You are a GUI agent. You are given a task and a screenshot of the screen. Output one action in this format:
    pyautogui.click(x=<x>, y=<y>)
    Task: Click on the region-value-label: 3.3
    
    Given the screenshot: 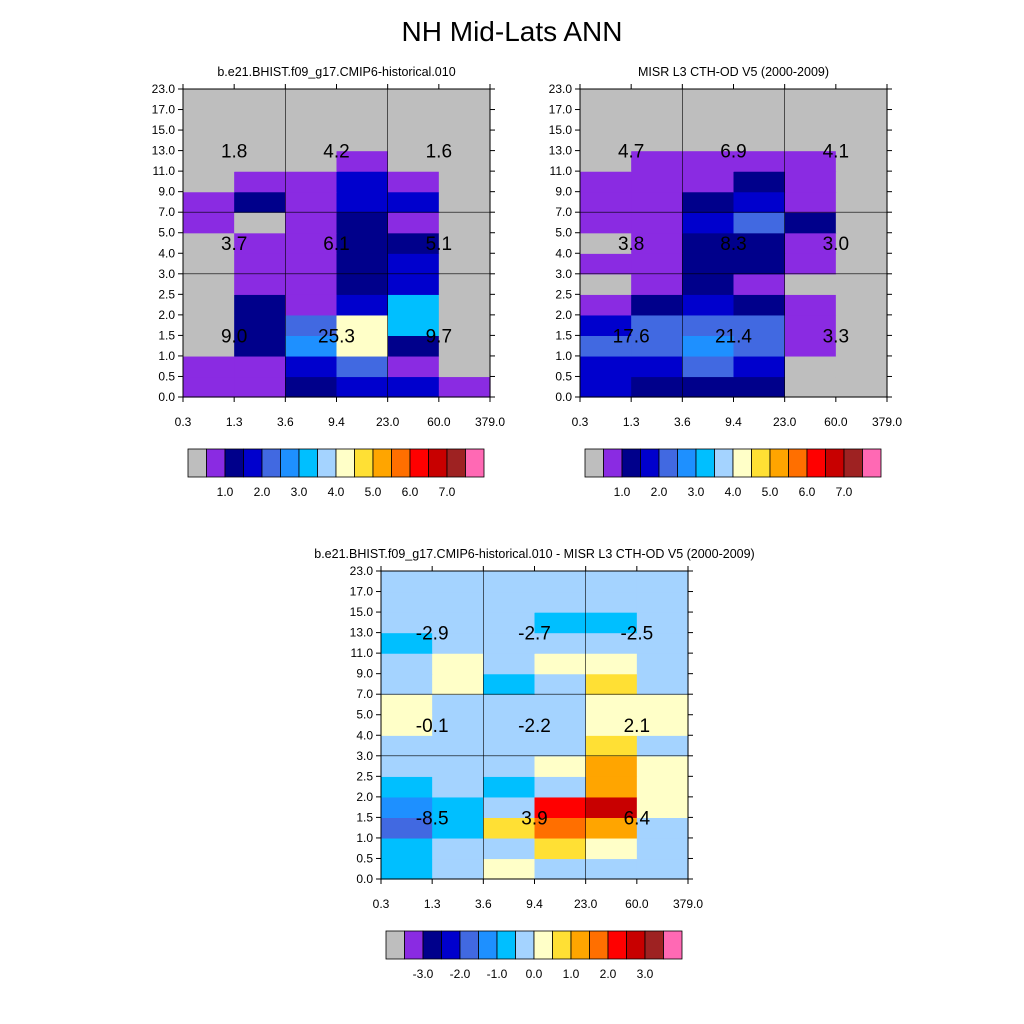 What is the action you would take?
    pyautogui.click(x=836, y=336)
    